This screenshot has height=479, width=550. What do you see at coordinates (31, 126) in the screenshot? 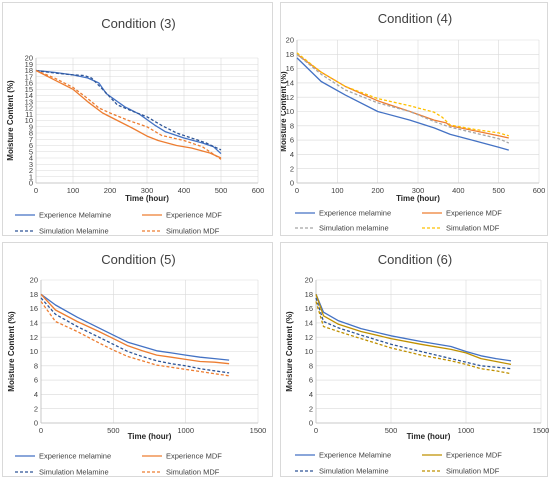
I see `y-tick-label: 9` at bounding box center [31, 126].